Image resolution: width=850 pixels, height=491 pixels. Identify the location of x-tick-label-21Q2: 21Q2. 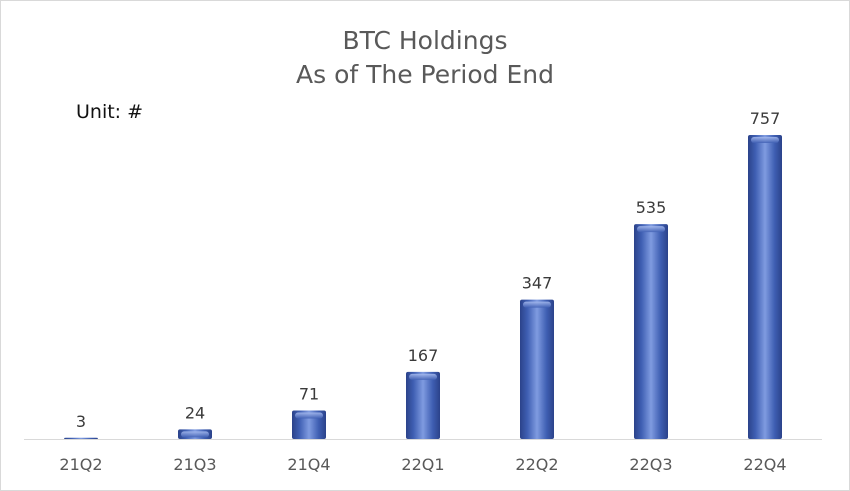
(80, 464).